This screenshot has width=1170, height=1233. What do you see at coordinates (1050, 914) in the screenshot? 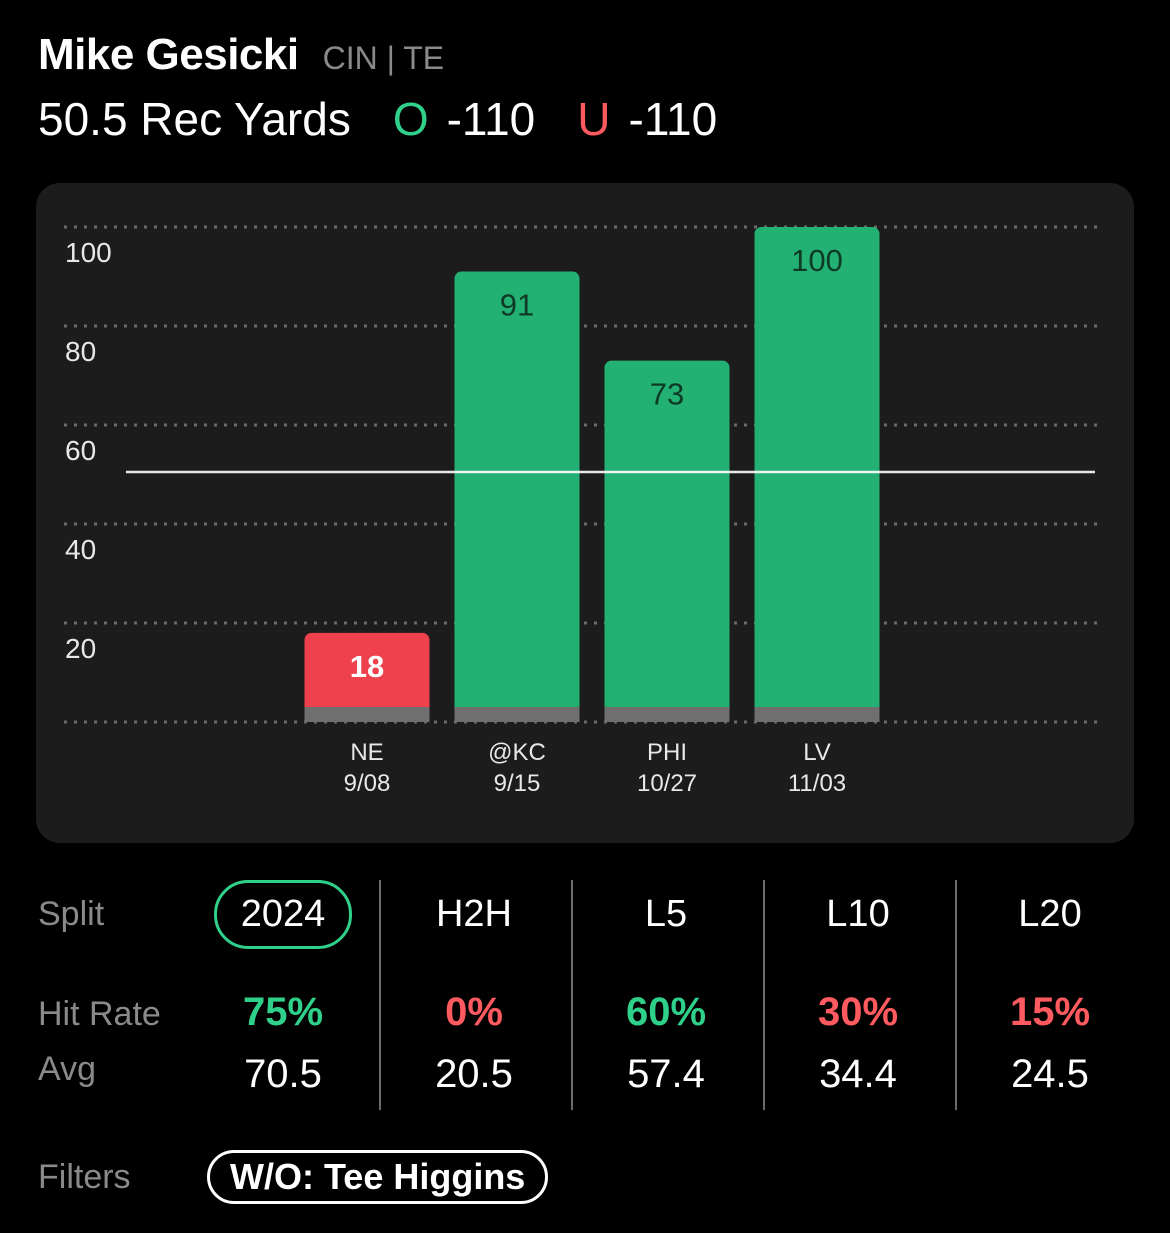
I see `split-l20: L20` at bounding box center [1050, 914].